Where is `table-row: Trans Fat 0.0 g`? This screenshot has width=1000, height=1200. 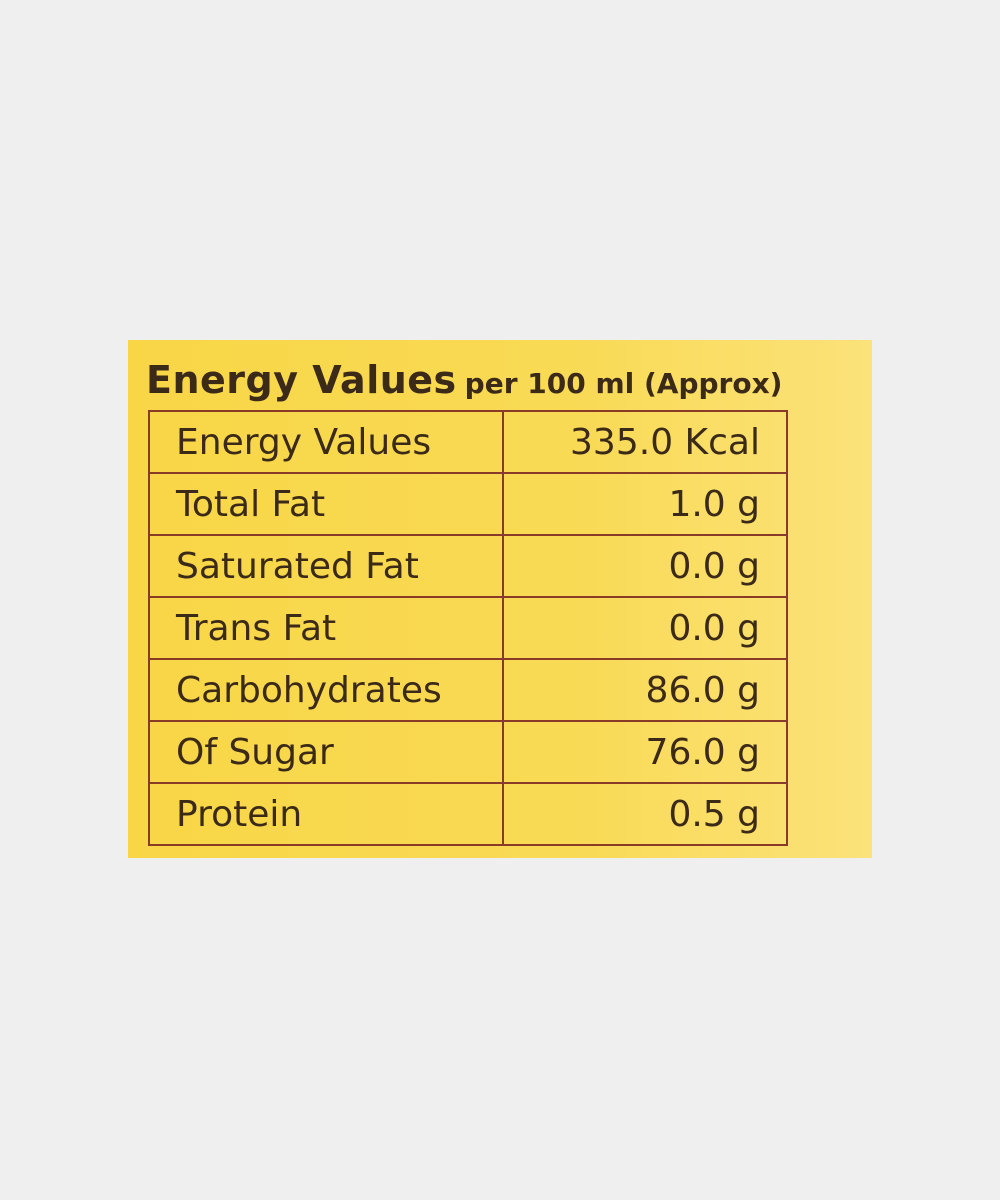
table-row: Trans Fat 0.0 g is located at coordinates (468, 628).